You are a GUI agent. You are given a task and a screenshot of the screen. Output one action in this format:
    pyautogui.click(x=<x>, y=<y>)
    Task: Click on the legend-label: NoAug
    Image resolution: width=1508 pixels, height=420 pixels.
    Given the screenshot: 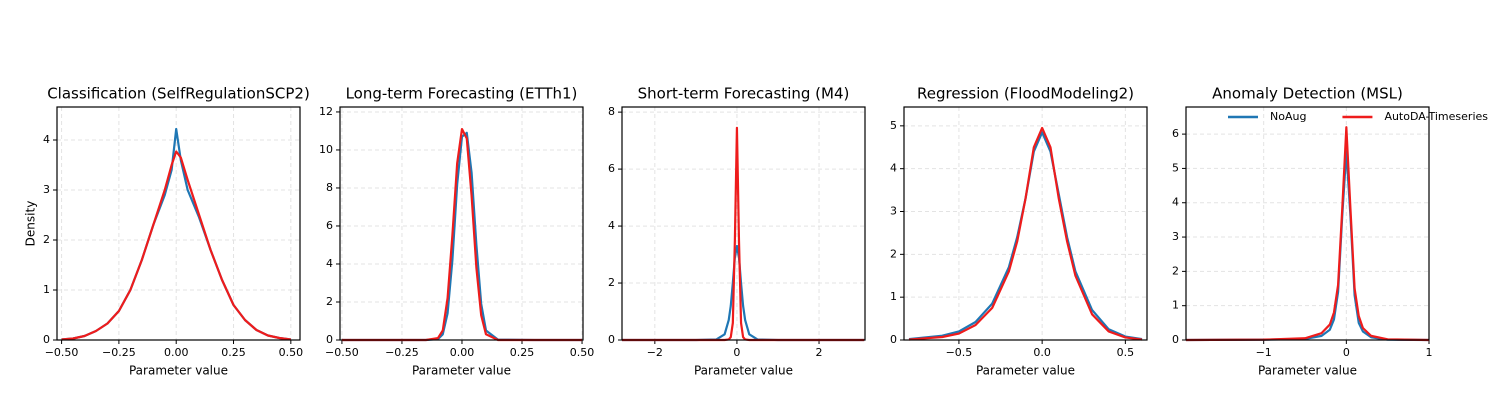 What is the action you would take?
    pyautogui.click(x=1288, y=116)
    